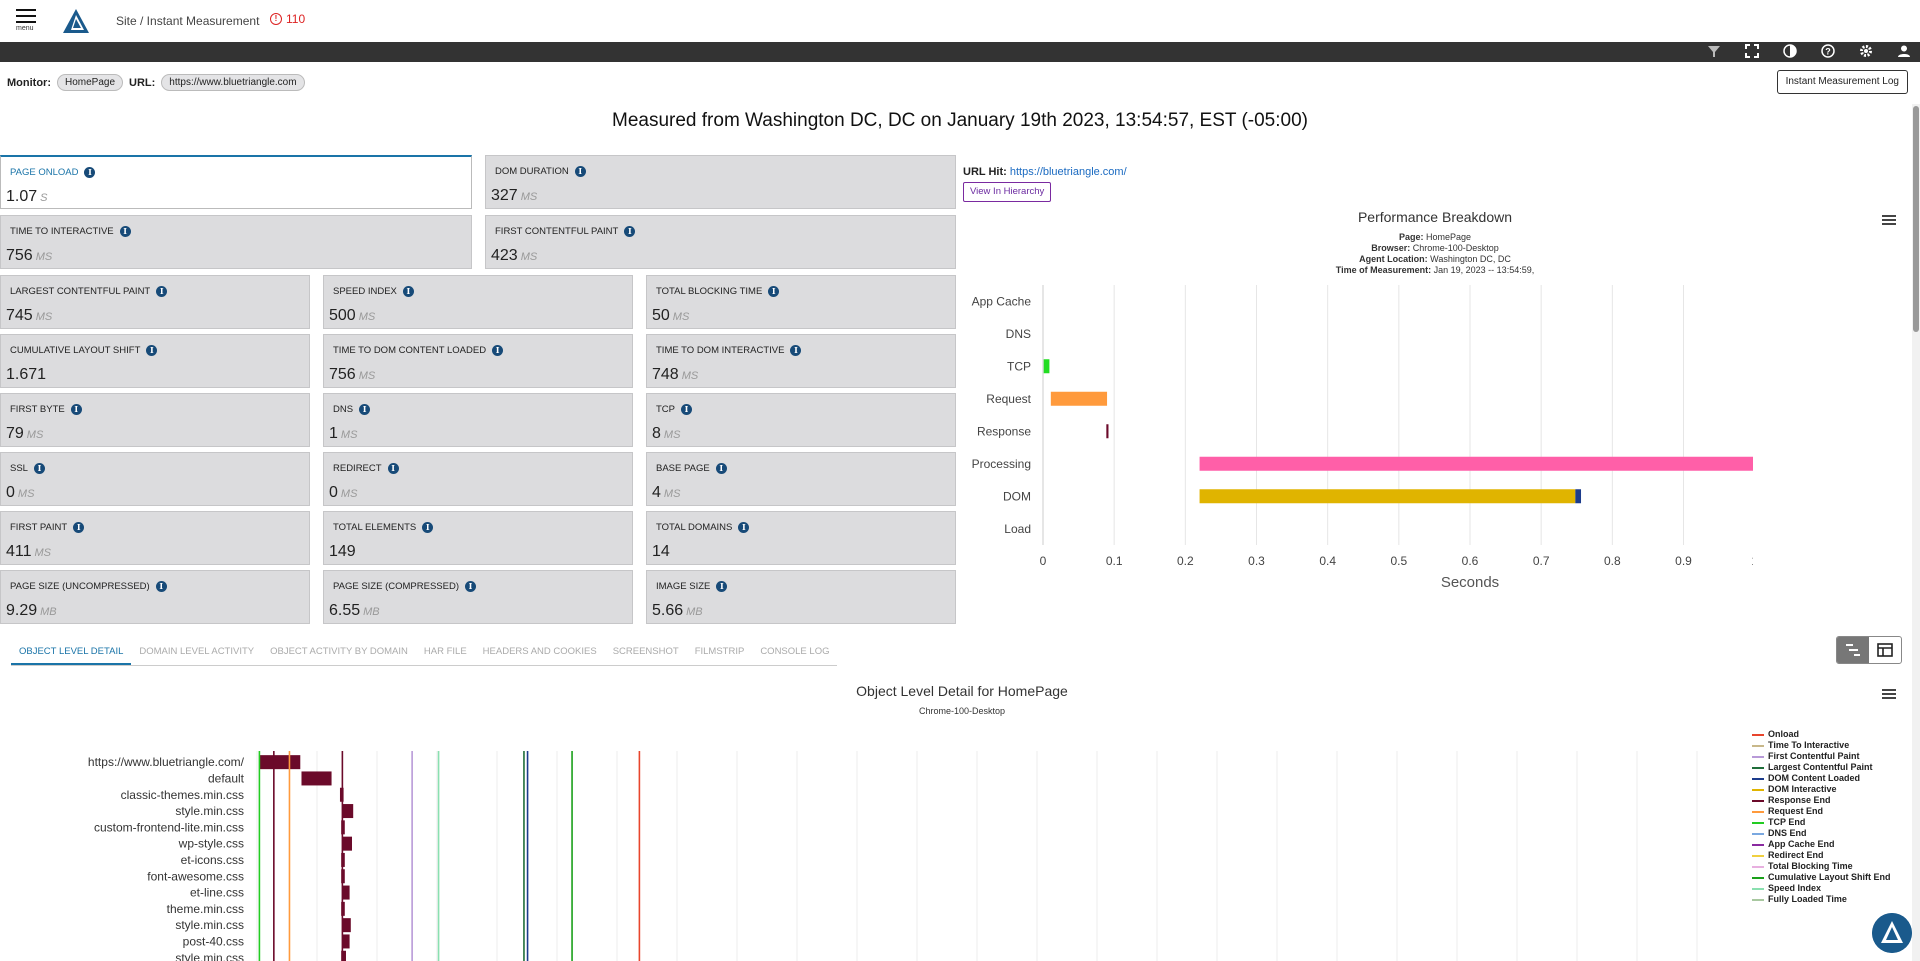 The width and height of the screenshot is (1920, 961). I want to click on metric-card: TOTAL BLOCKING TIME i 50 MS, so click(801, 302).